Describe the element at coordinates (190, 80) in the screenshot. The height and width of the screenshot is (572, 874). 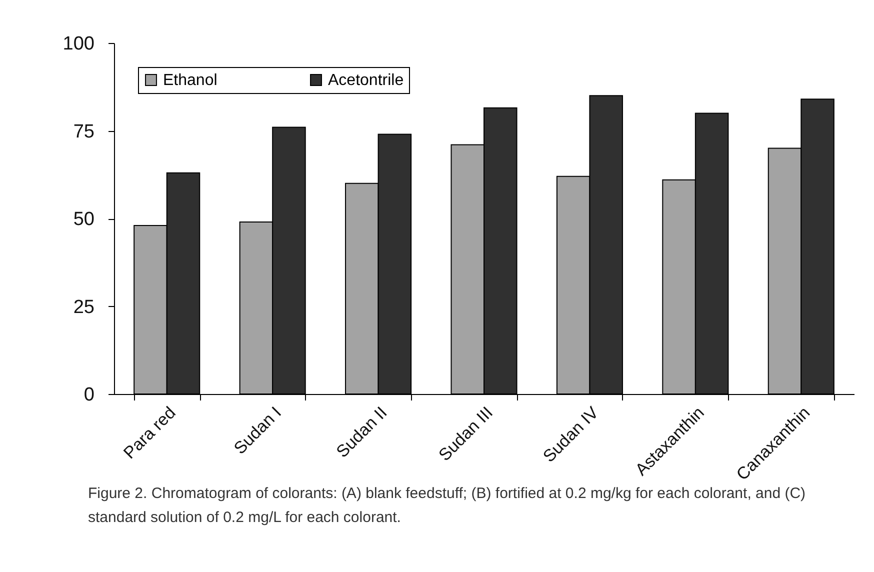
I see `legend-label: Ethanol` at that location.